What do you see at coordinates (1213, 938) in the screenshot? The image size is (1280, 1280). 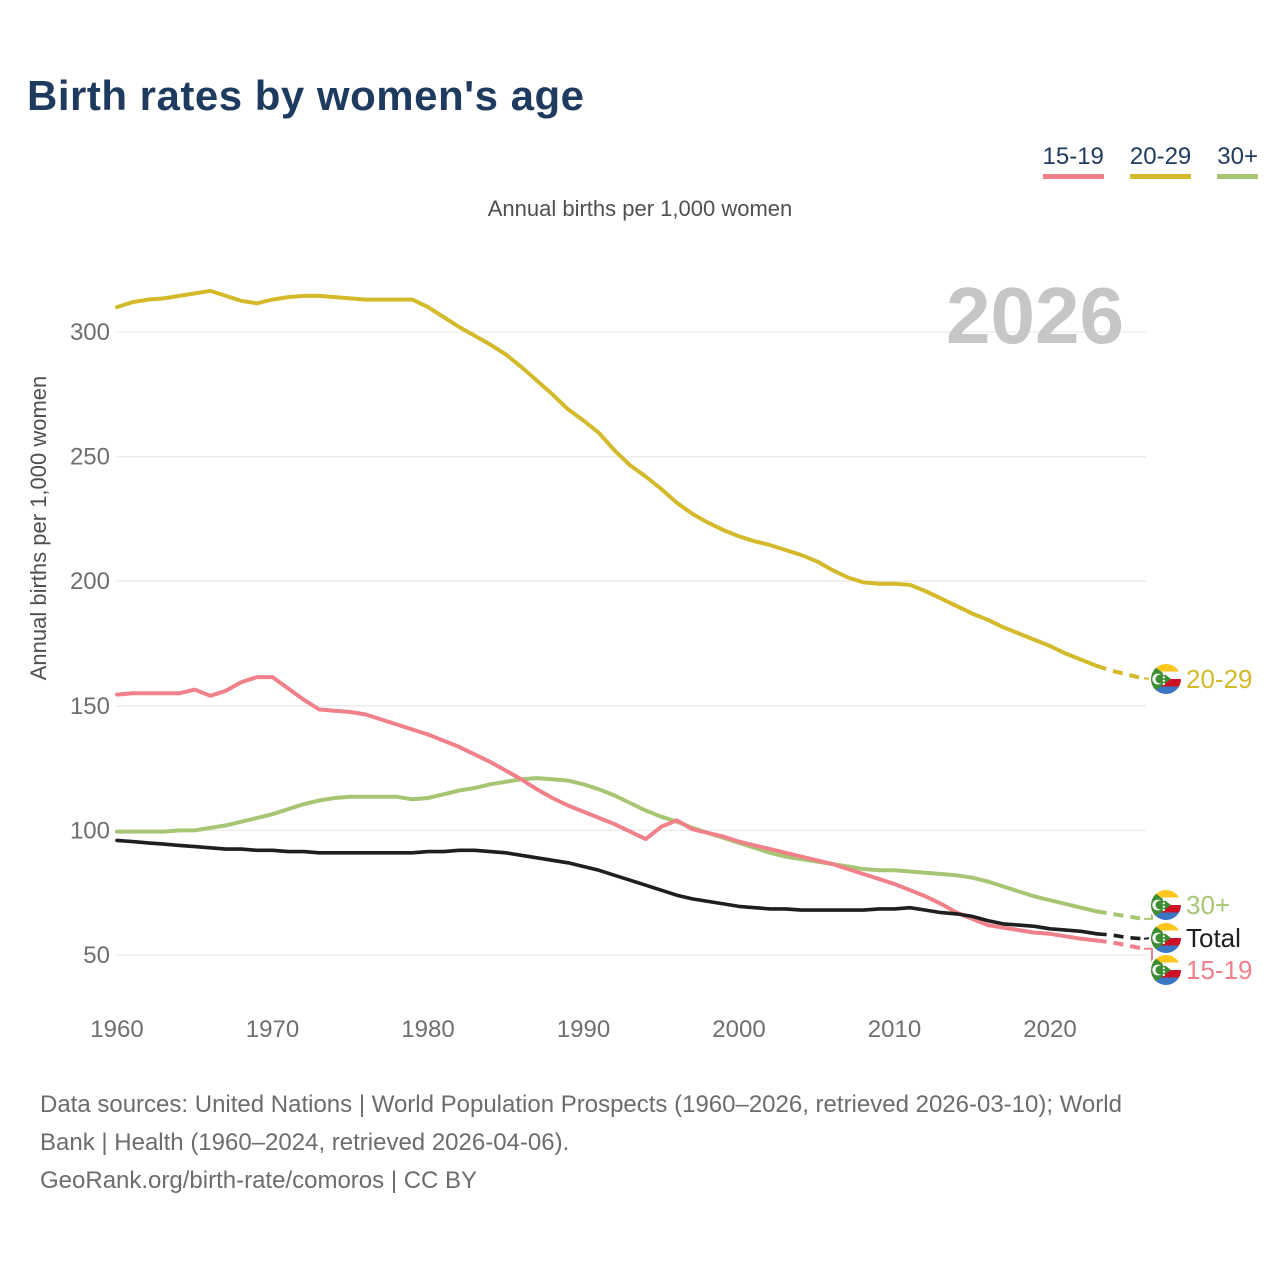 I see `series-end-label-Total: Total` at bounding box center [1213, 938].